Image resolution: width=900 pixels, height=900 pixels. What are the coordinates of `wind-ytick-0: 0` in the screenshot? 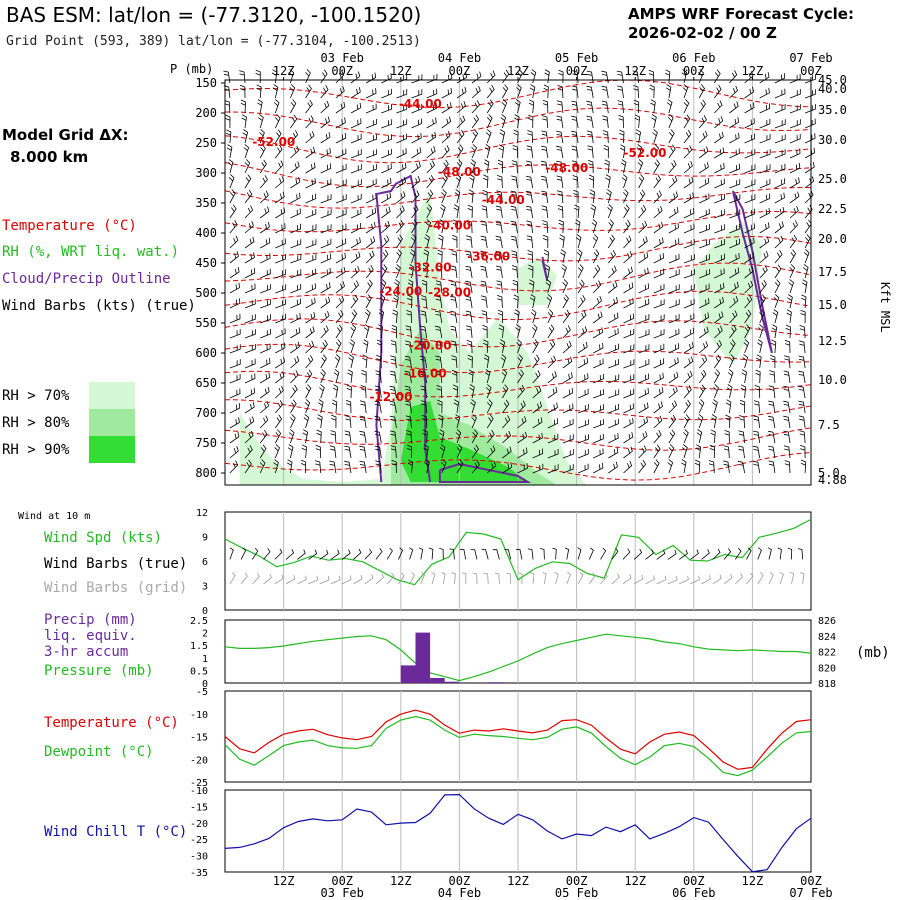 It's located at (205, 611).